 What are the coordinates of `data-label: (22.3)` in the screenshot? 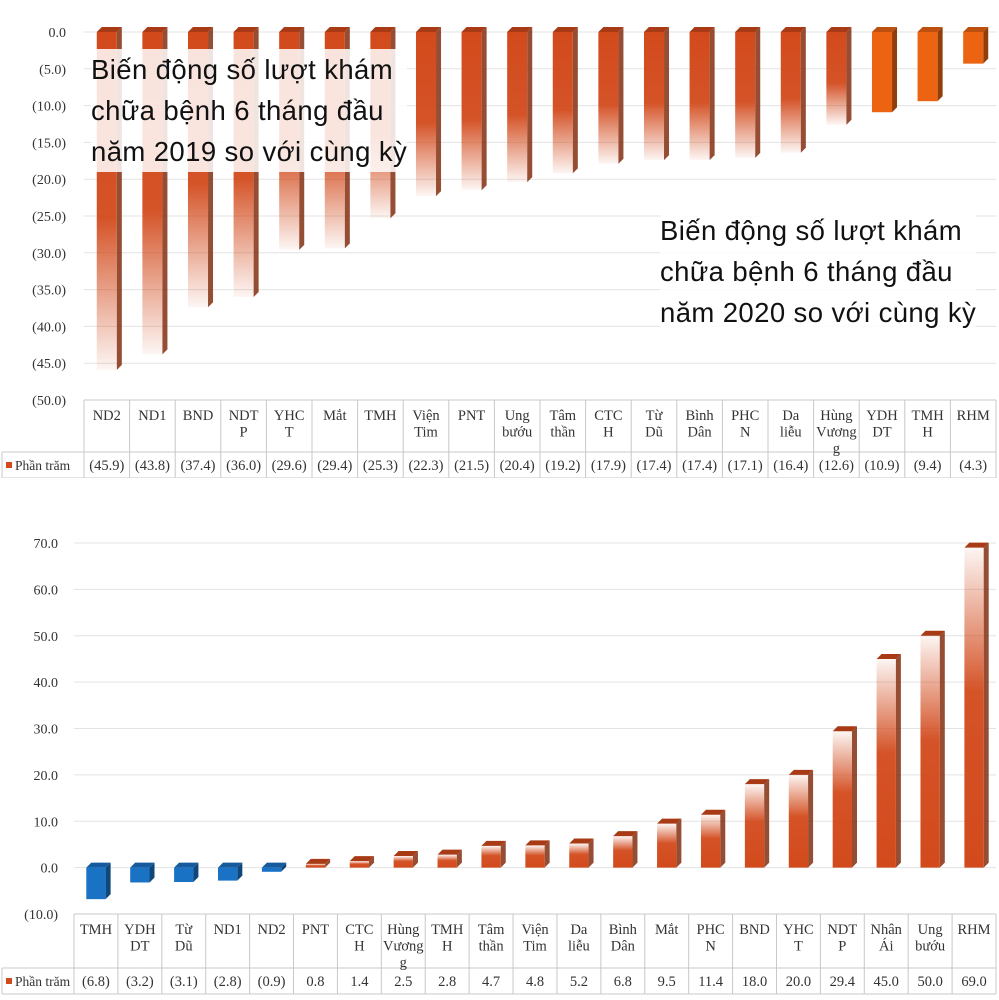 It's located at (425, 466).